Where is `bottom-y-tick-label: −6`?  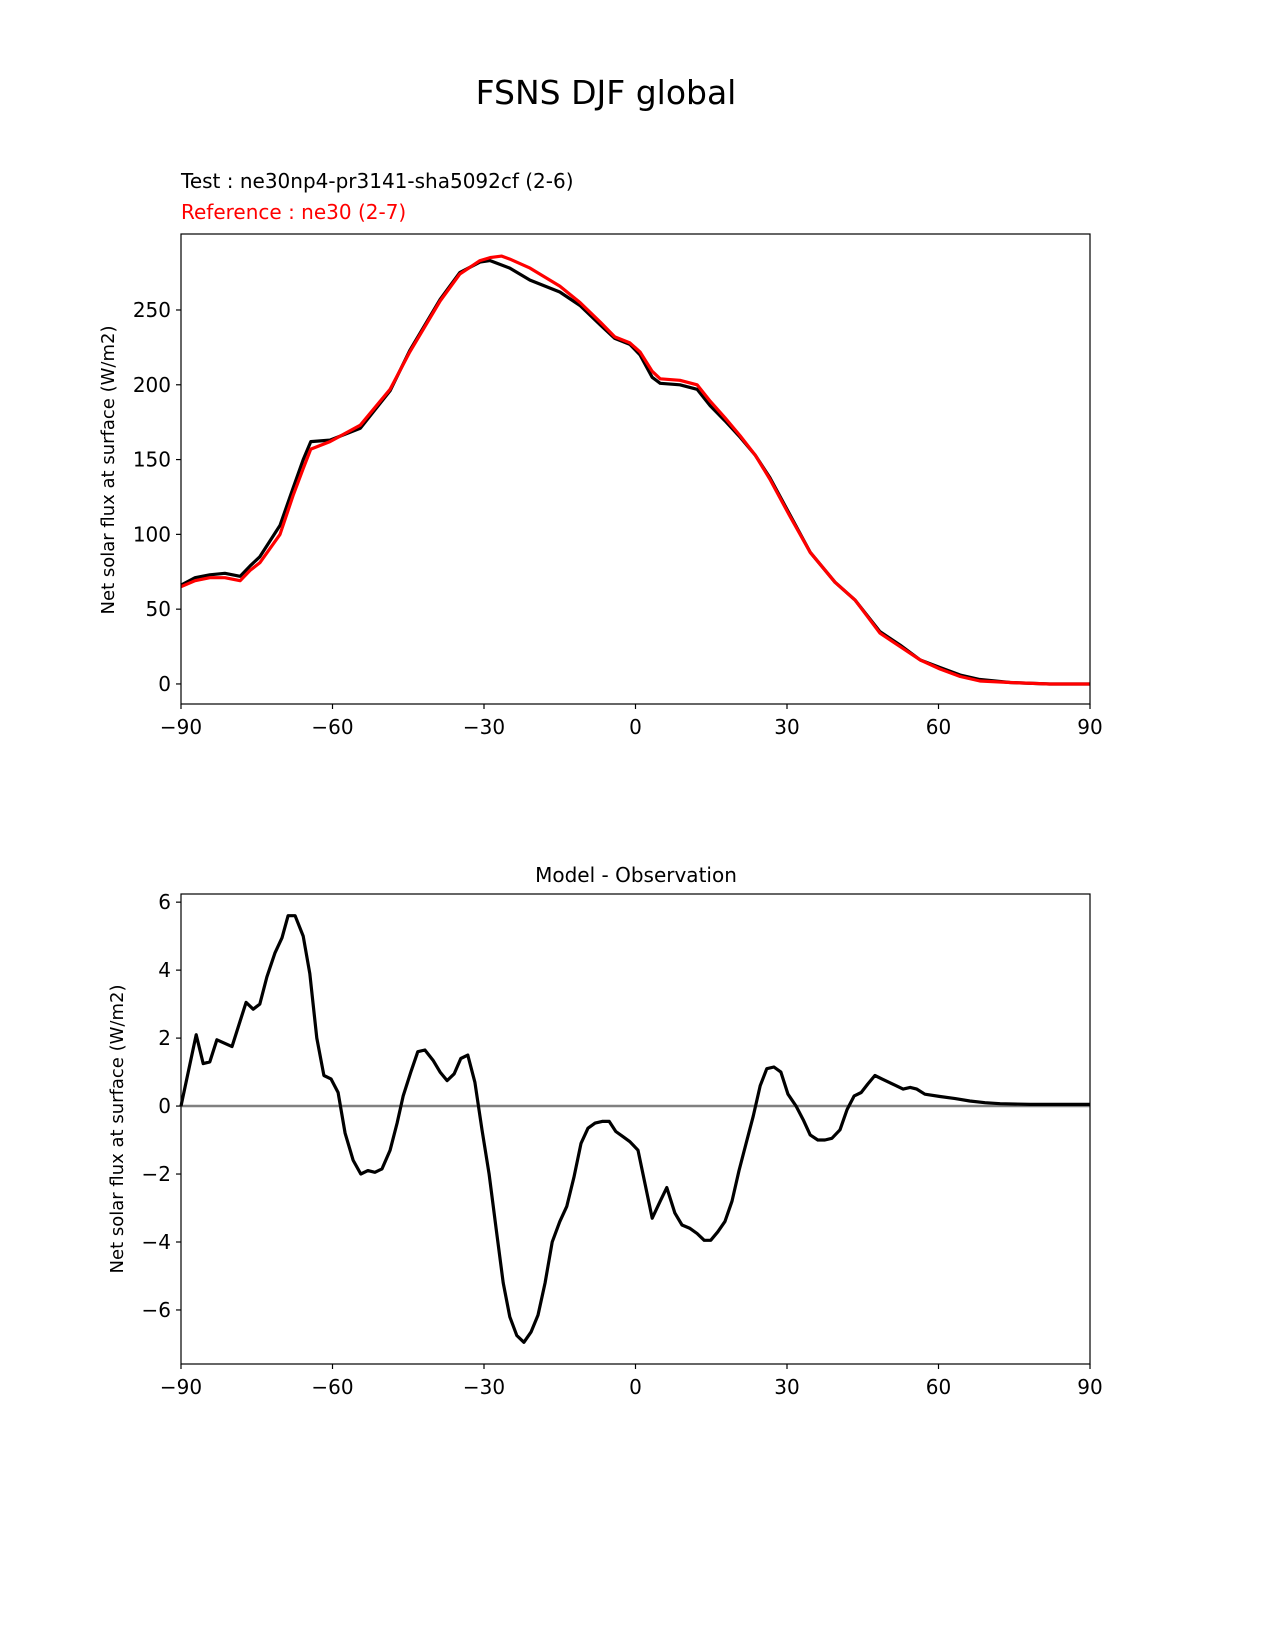 bottom-y-tick-label: −6 is located at coordinates (156, 1310).